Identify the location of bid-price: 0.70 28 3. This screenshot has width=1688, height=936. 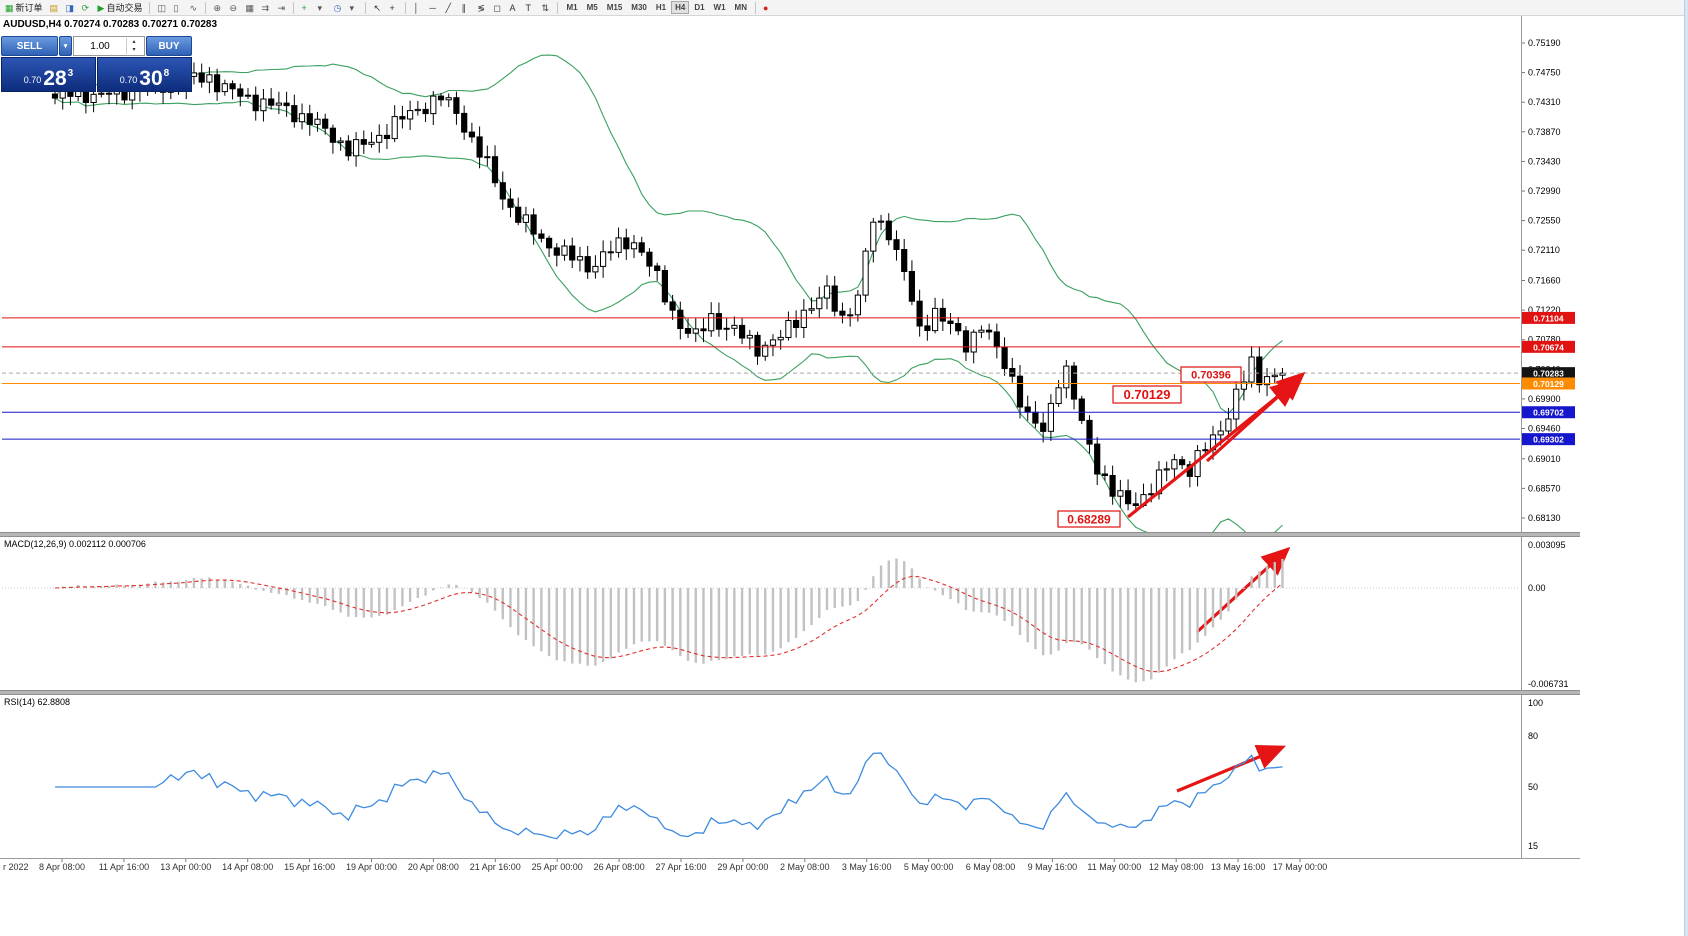
(48, 74).